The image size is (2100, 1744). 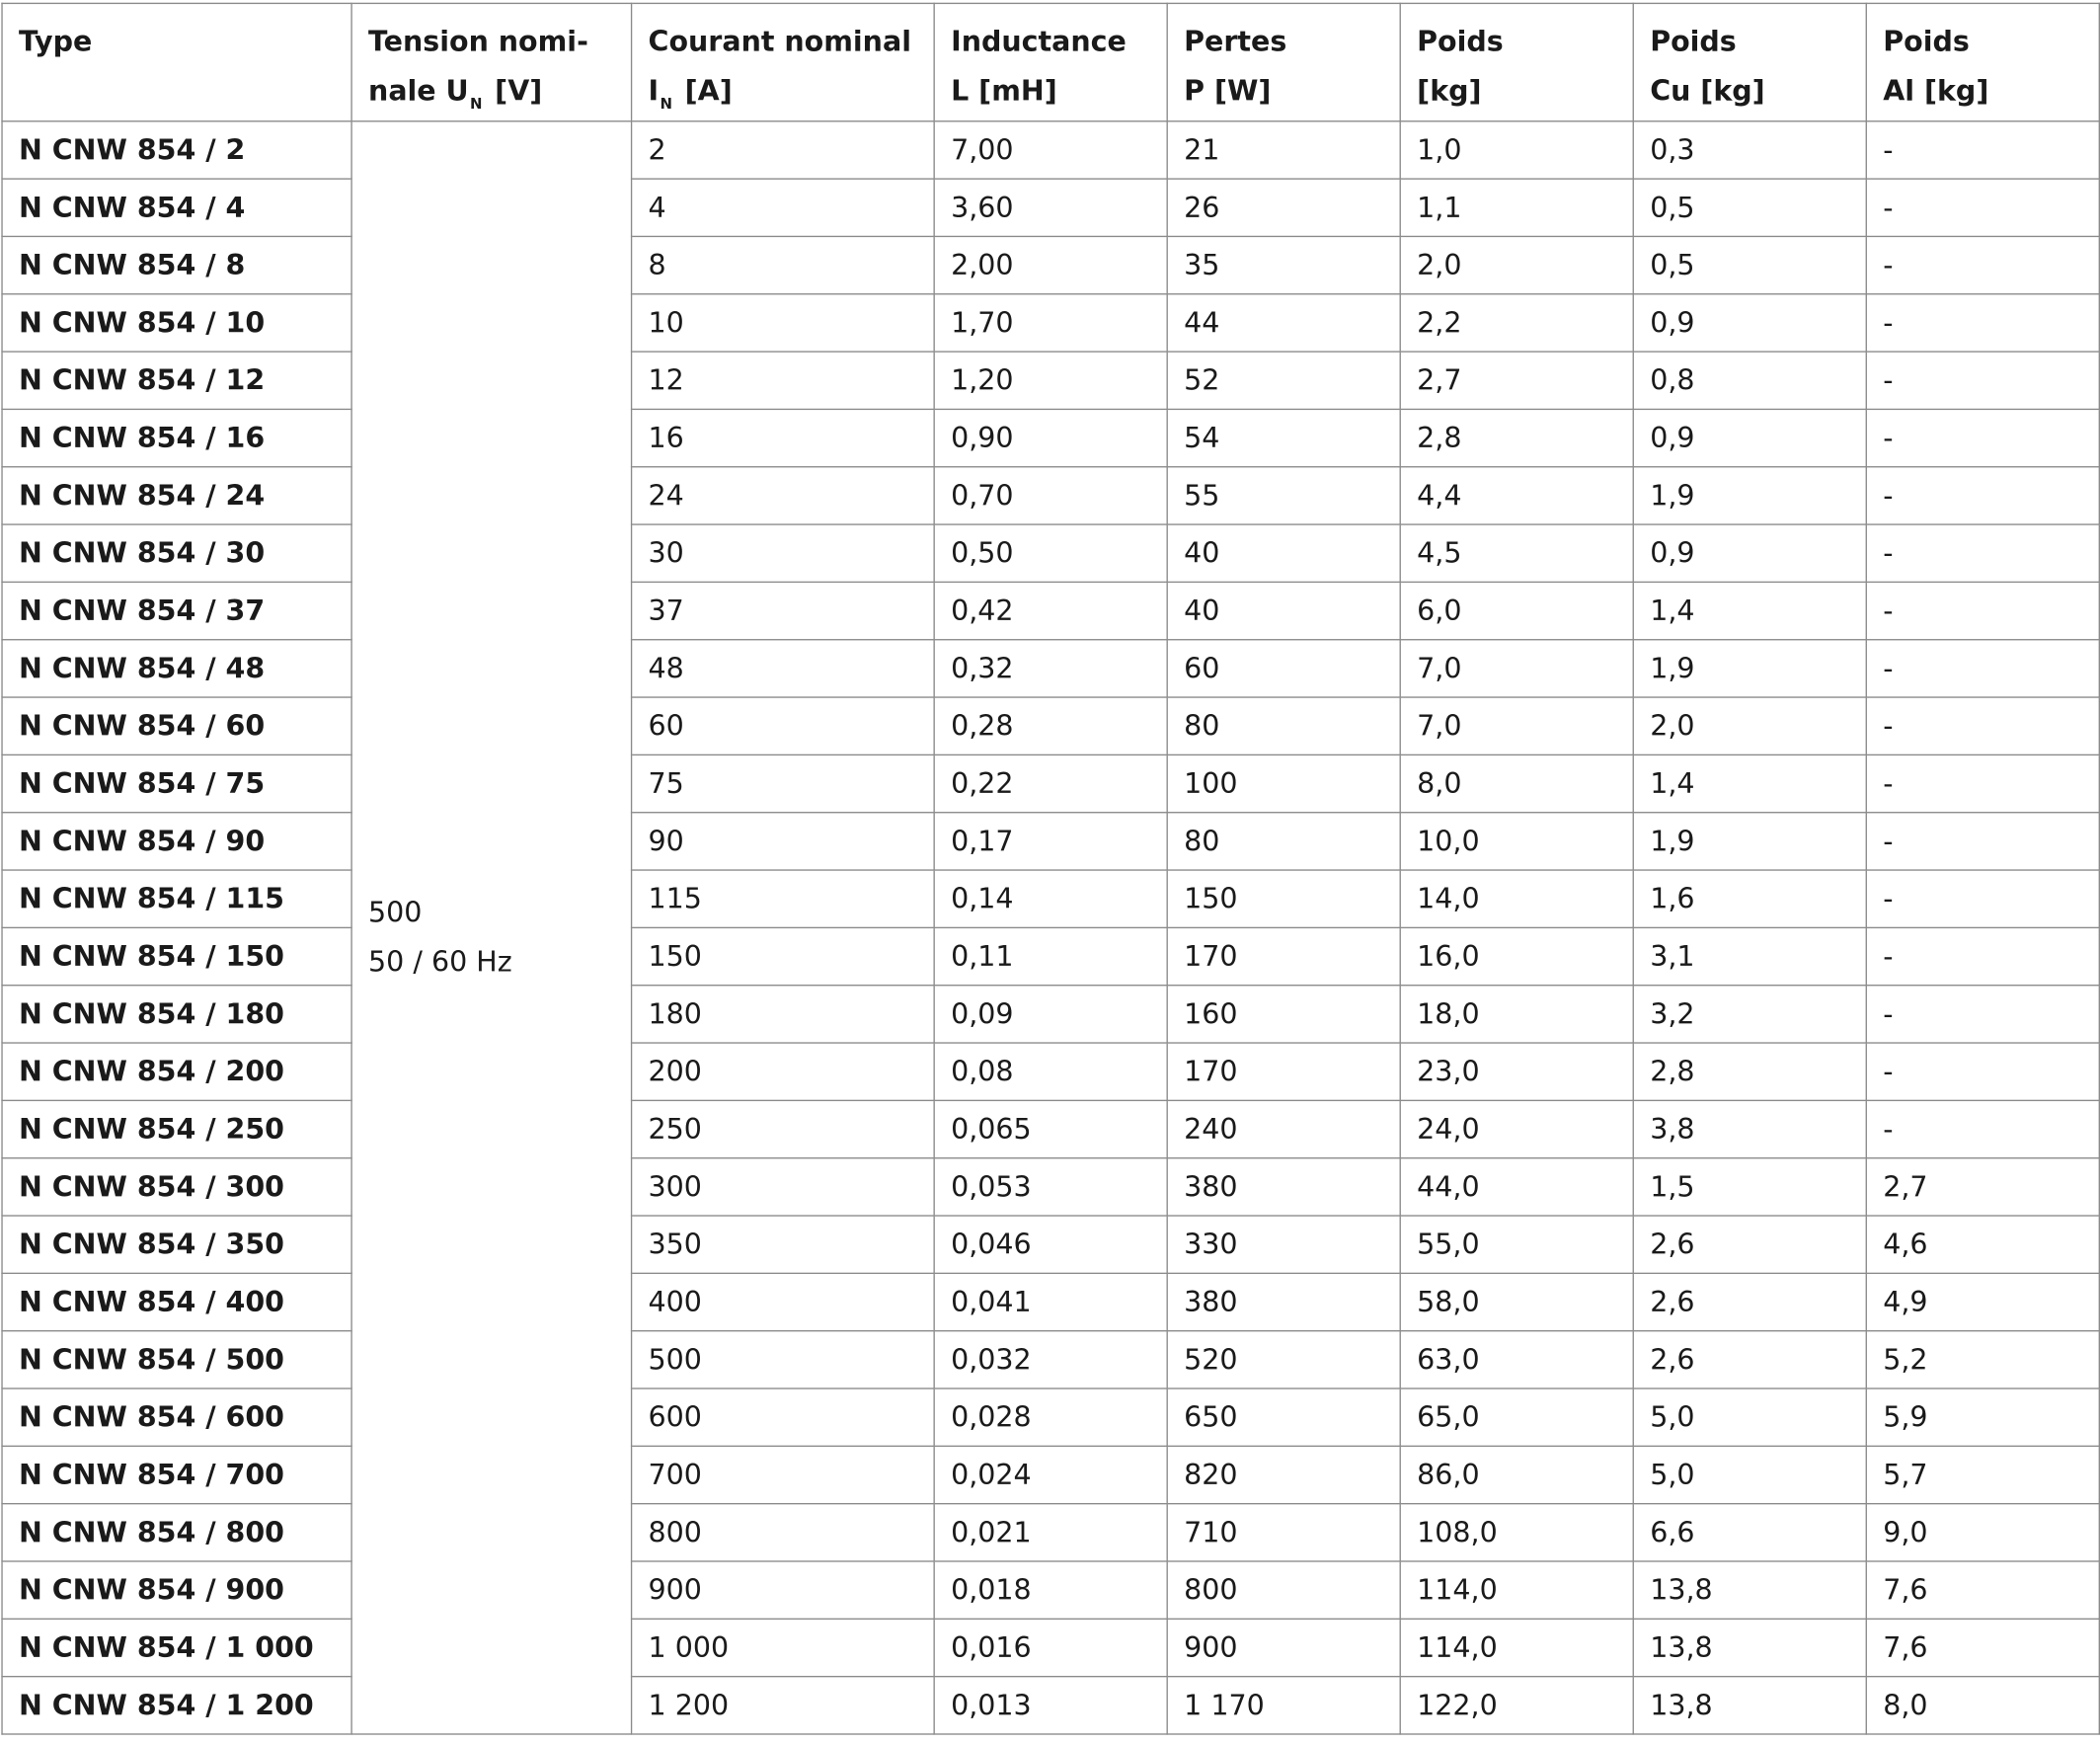 What do you see at coordinates (783, 93) in the screenshot?
I see `header-current-line2: IN [A]` at bounding box center [783, 93].